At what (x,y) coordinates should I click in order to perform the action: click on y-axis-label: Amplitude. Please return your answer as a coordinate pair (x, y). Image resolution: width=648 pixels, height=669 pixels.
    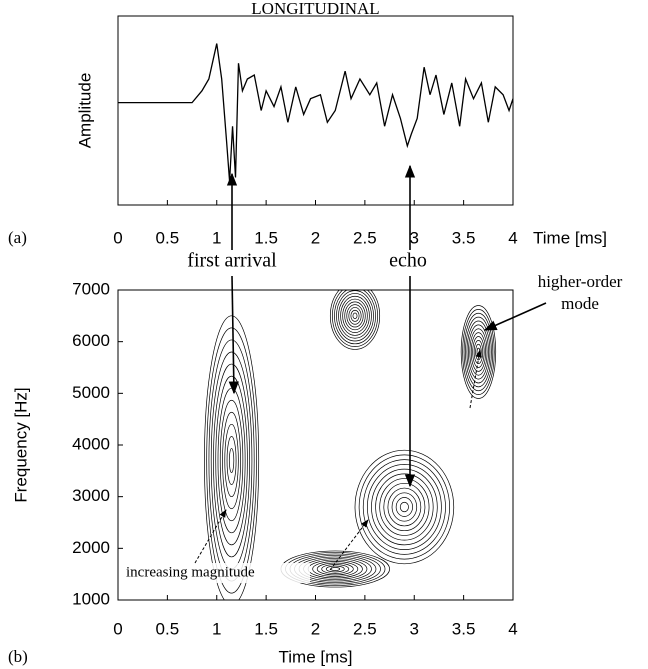
    Looking at the image, I should click on (84, 111).